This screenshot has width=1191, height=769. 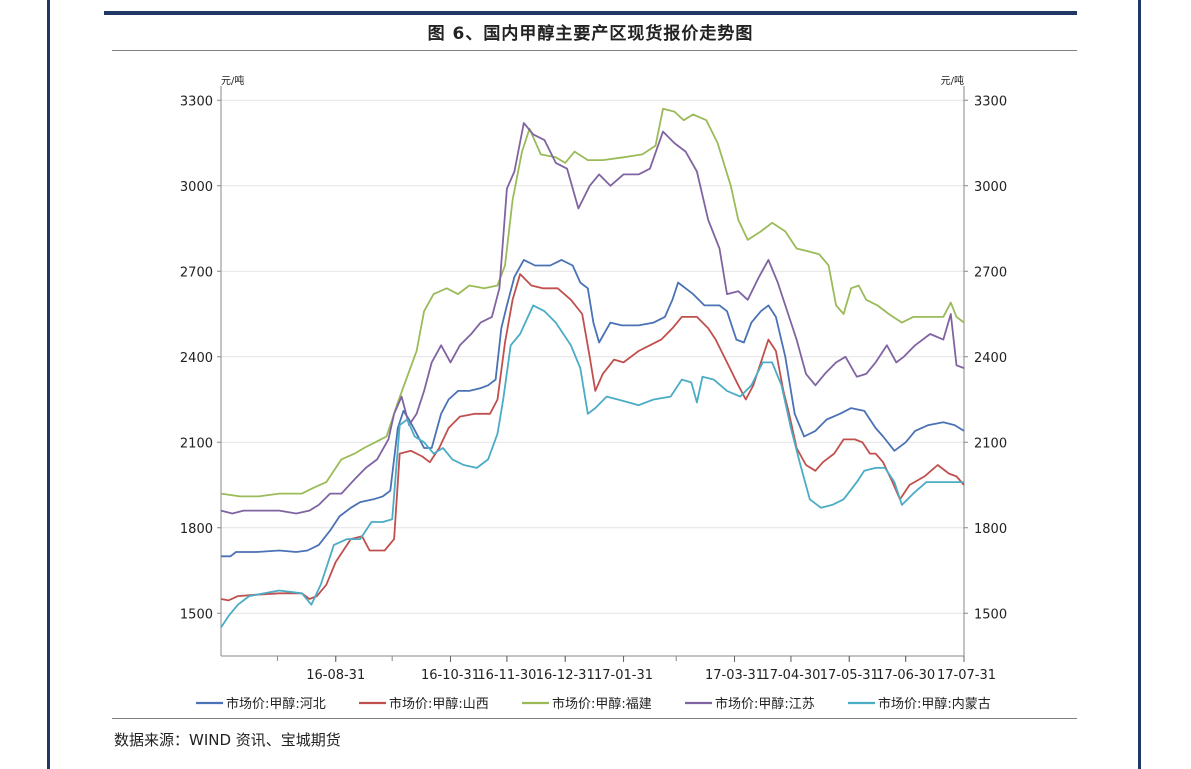 I want to click on x-tick-label: 17-07-31, so click(x=966, y=675).